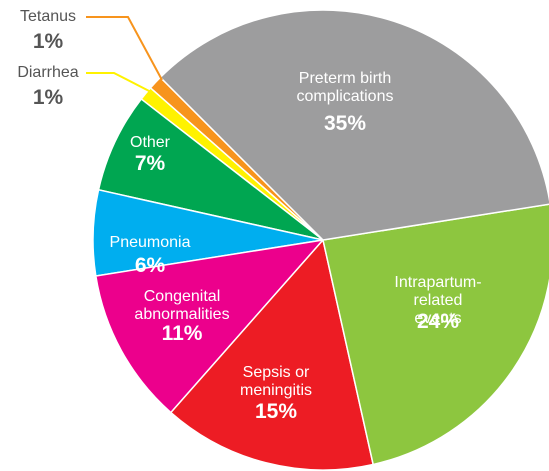 This screenshot has width=549, height=471. I want to click on value-label: 35%, so click(345, 123).